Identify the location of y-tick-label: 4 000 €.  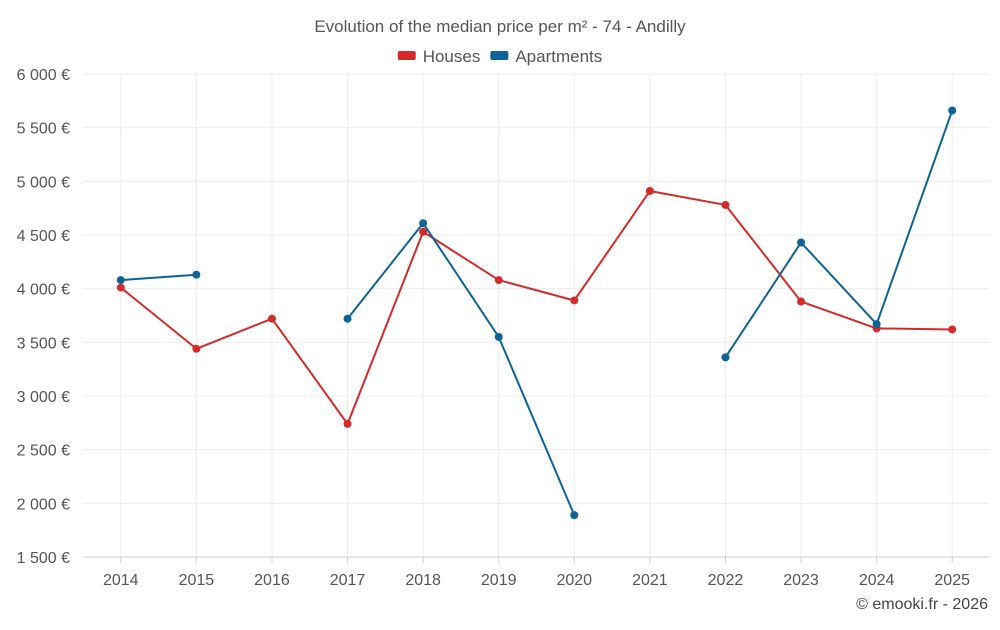
(43, 290).